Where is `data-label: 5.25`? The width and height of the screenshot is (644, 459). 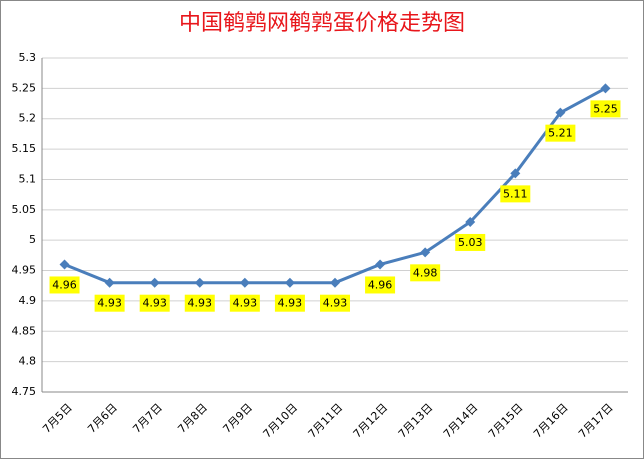
data-label: 5.25 is located at coordinates (605, 109).